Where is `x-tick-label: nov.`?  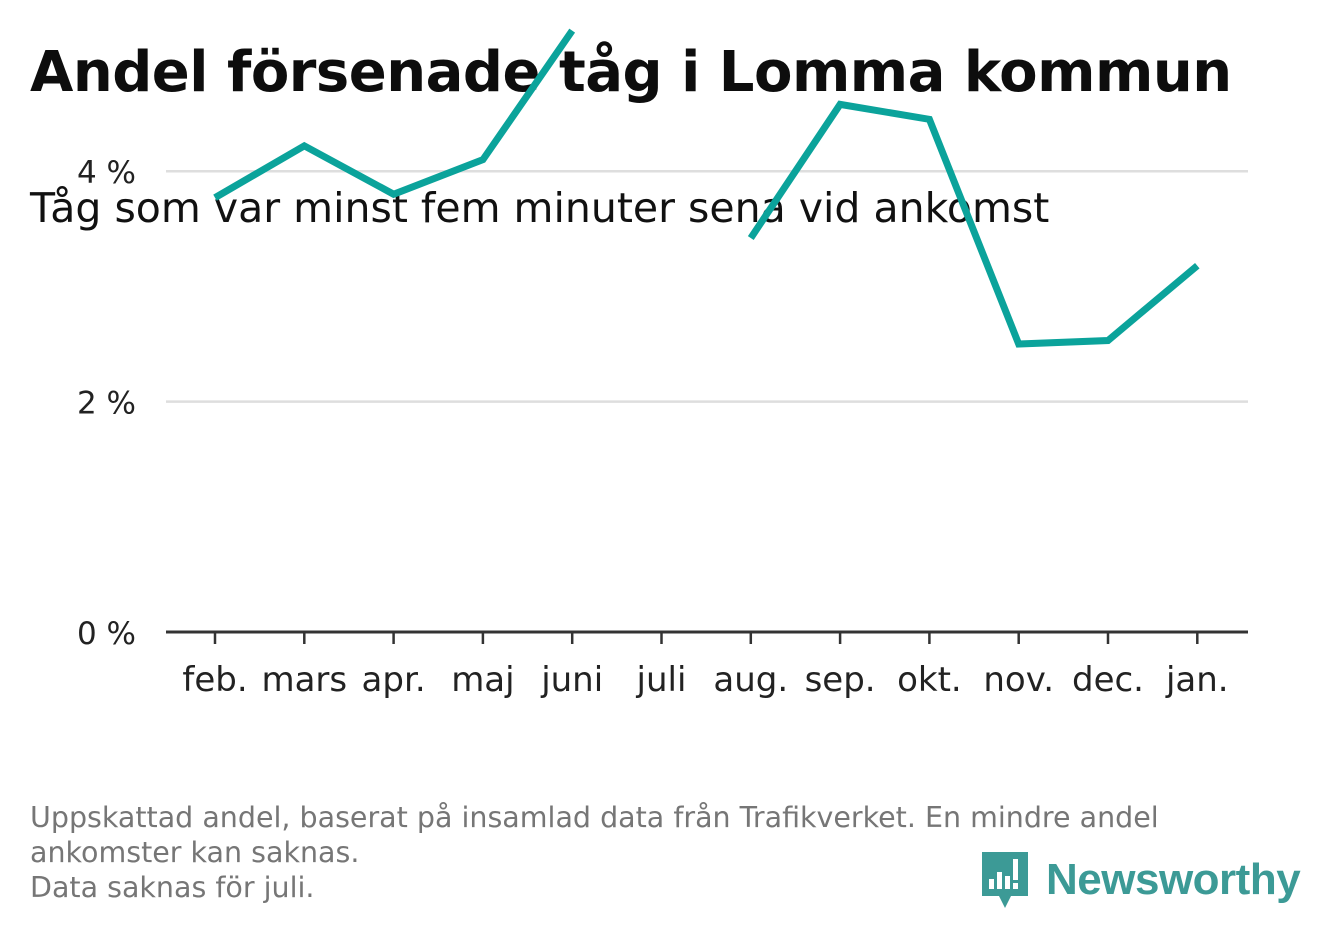 x-tick-label: nov. is located at coordinates (1018, 680).